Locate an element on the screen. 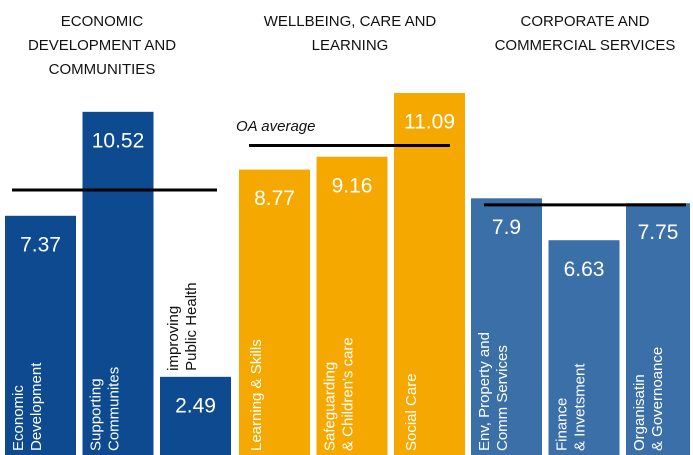 The image size is (693, 455). group-title: COMMUNITIES is located at coordinates (102, 69).